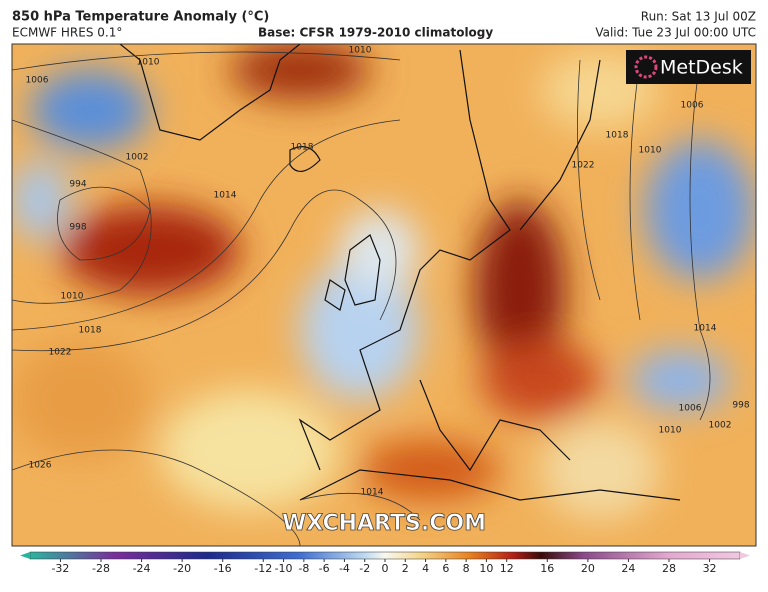 This screenshot has width=768, height=592. Describe the element at coordinates (67, 33) in the screenshot. I see `model: ECMWF HRES 0.1°` at that location.